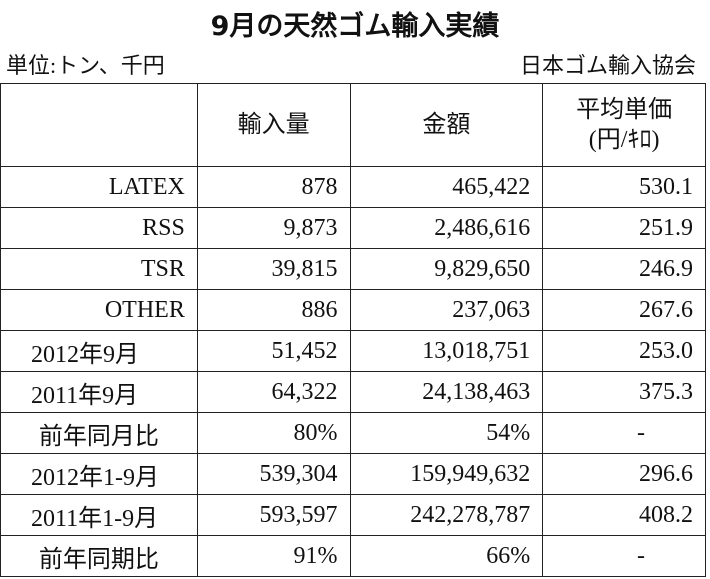 The width and height of the screenshot is (710, 579). What do you see at coordinates (273, 515) in the screenshot?
I see `cell: 593,597` at bounding box center [273, 515].